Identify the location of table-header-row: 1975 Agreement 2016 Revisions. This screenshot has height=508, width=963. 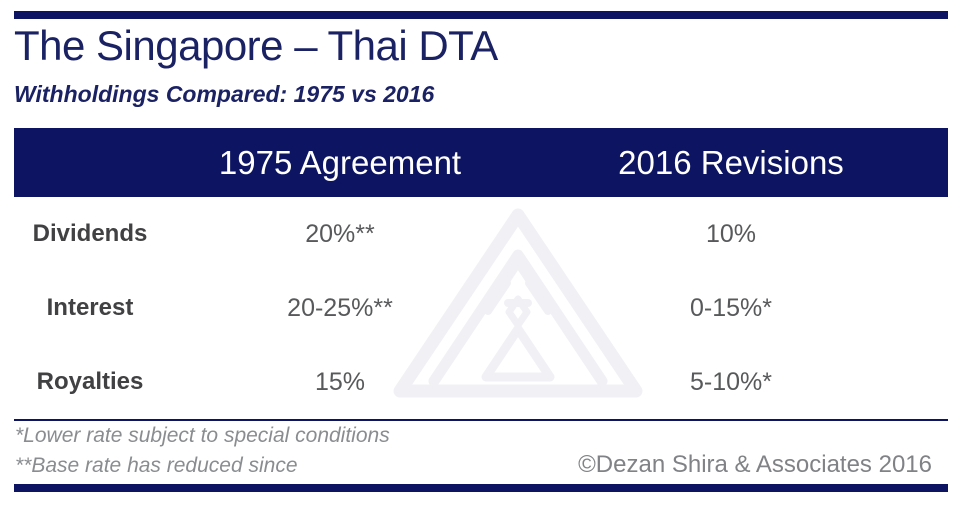
(481, 162).